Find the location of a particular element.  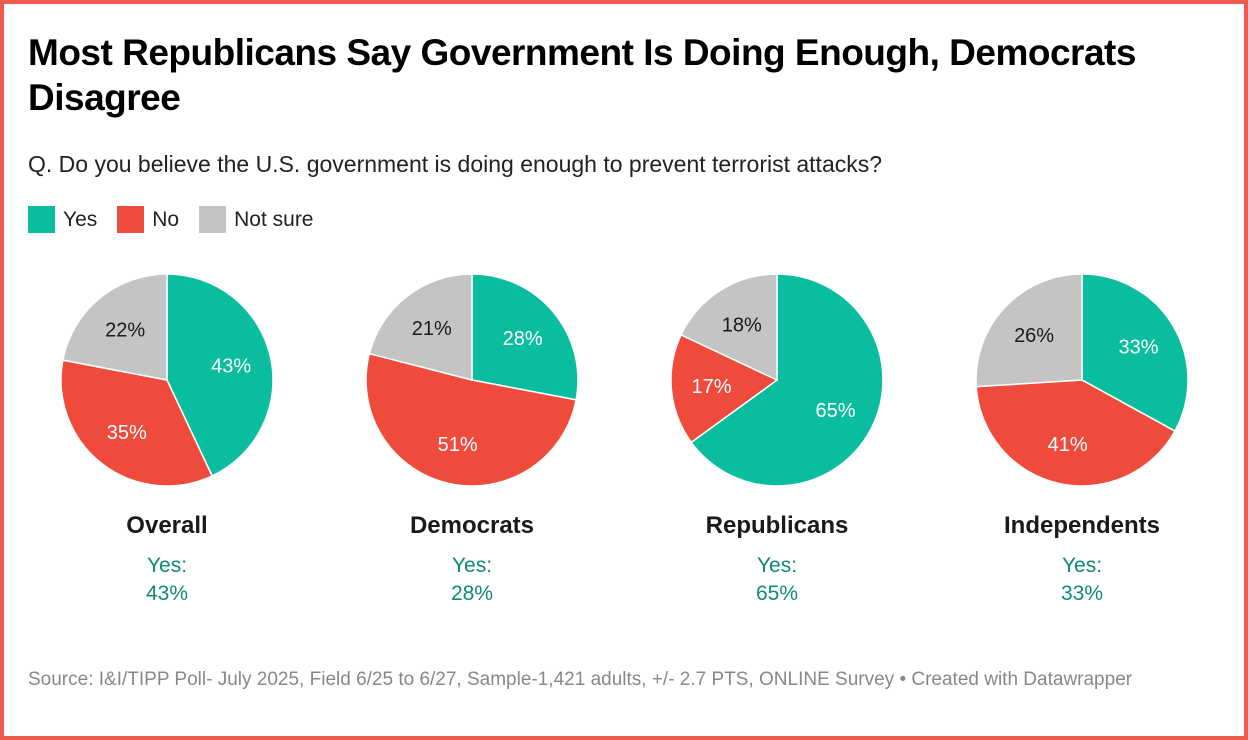

pie-caption-independents: Yes: 33% is located at coordinates (1082, 580).